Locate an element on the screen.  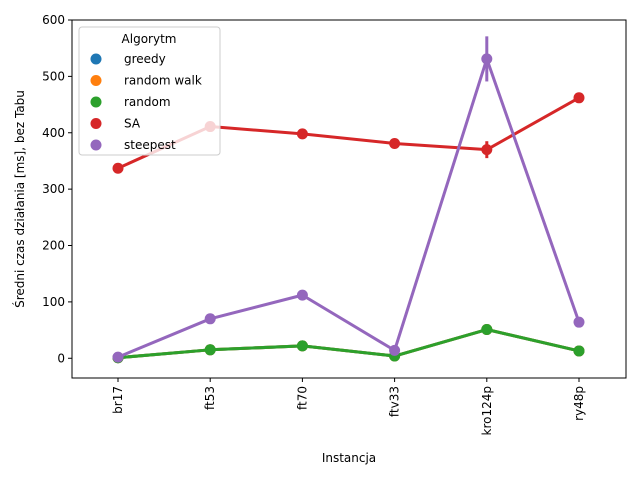
x-axis-ticks: br17 ft53 ft70 ftv33 kro124p ry48p is located at coordinates (348, 406).